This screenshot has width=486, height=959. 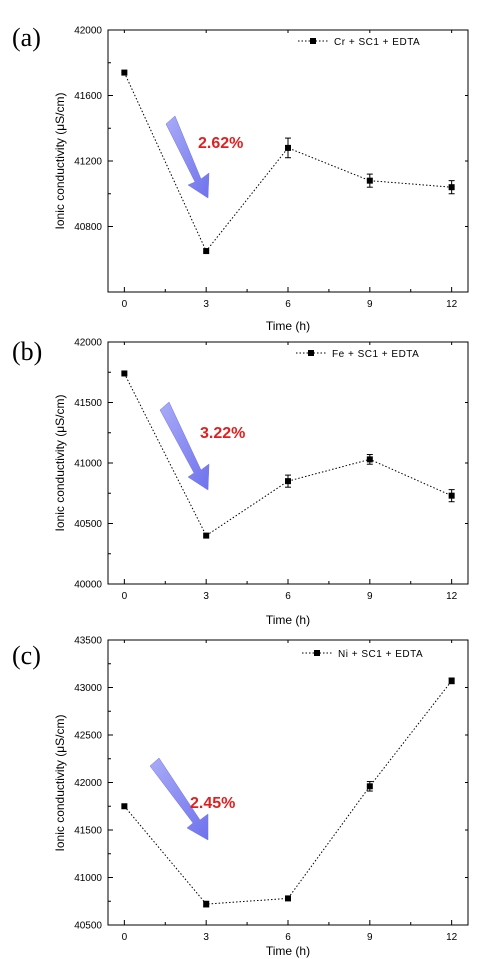 I want to click on y-tick-label: 42500, so click(x=88, y=736).